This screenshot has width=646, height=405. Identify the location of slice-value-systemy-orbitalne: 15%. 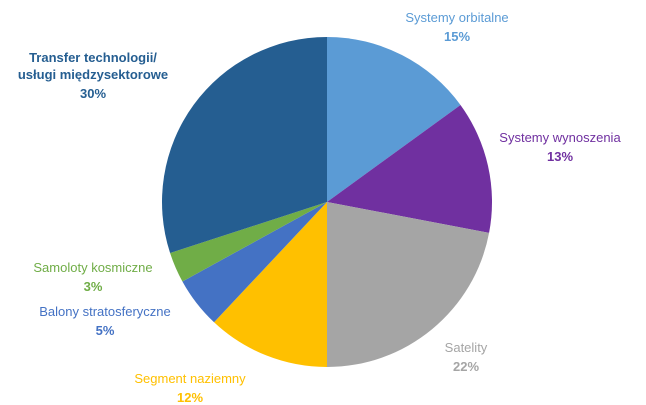
(457, 36).